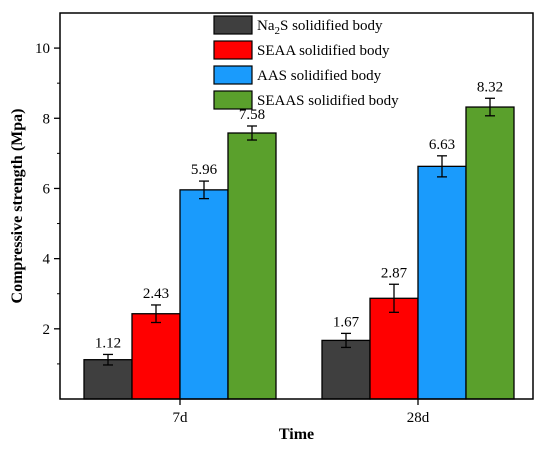 The width and height of the screenshot is (550, 449). Describe the element at coordinates (47, 260) in the screenshot. I see `y-tick-label: 4` at that location.